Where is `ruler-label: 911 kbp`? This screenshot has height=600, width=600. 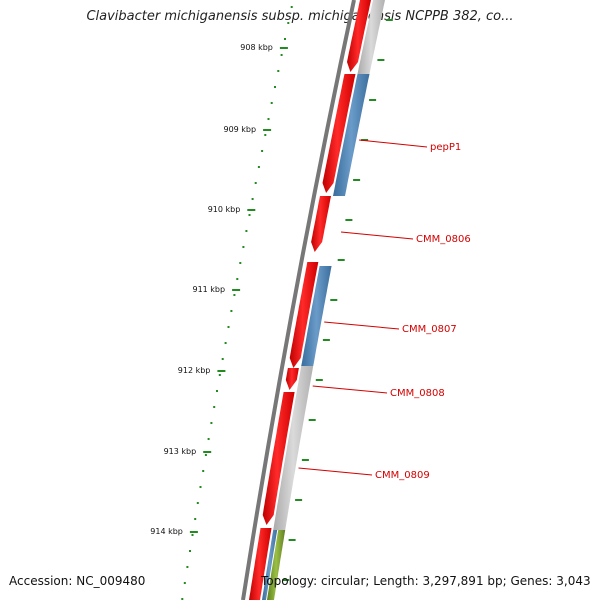 ruler-label: 911 kbp is located at coordinates (208, 289).